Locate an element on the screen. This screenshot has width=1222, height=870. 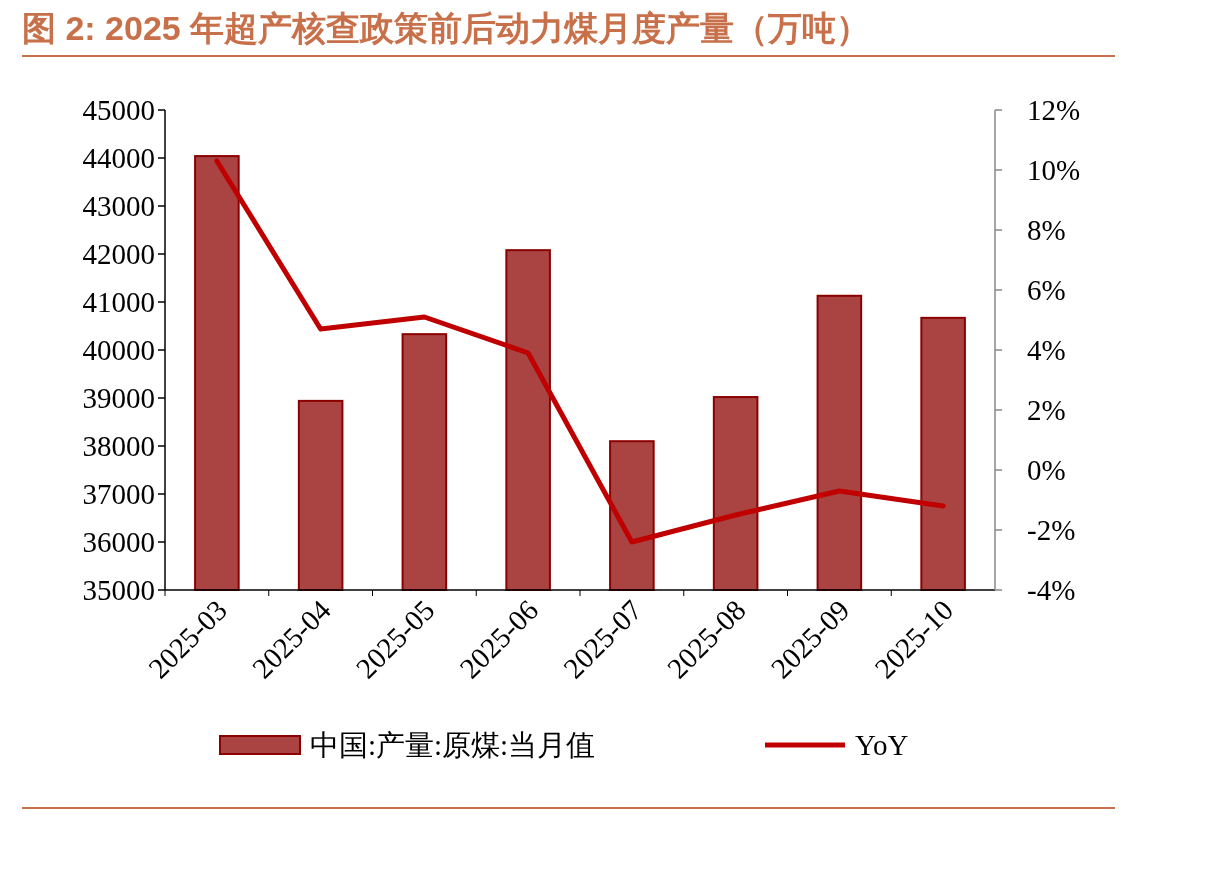
chart-title: 图 2: 2025 年超产核查政策前后动力煤月度产量（万吨） is located at coordinates (446, 28).